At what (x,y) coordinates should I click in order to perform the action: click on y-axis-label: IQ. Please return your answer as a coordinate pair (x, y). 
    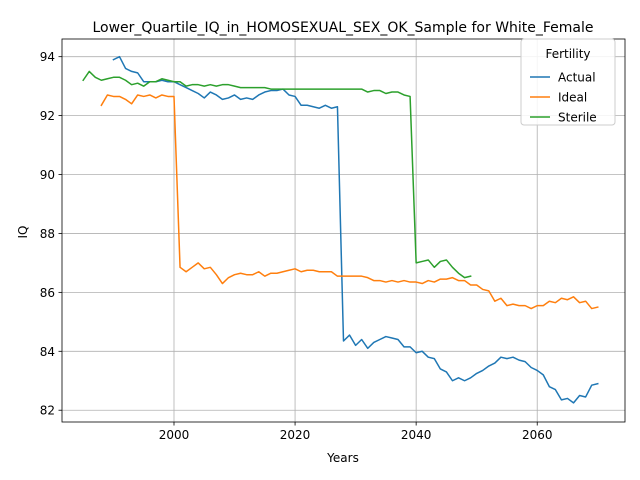
    Looking at the image, I should click on (23, 232).